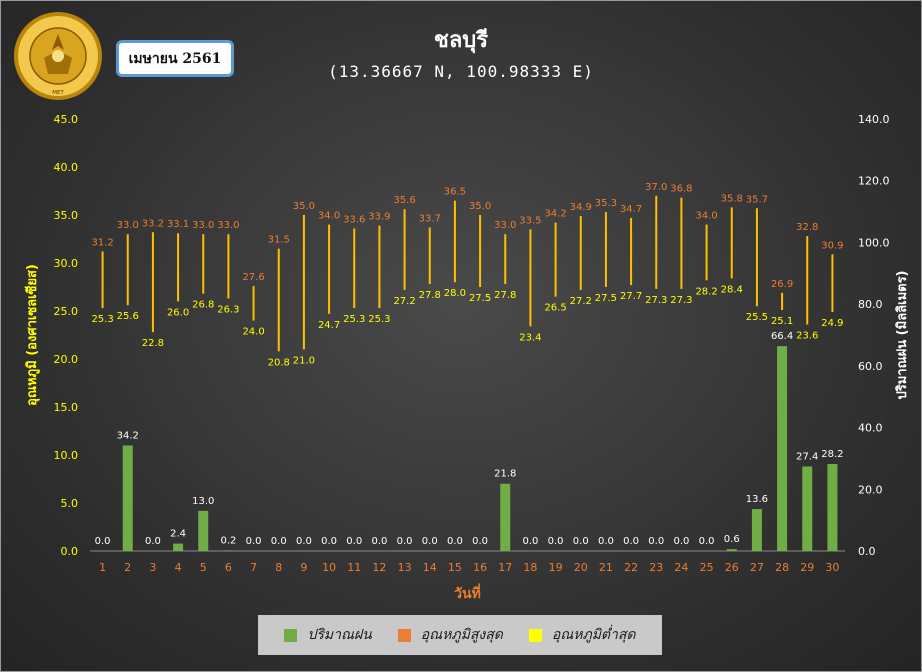  I want to click on rain-value-label: 27.4, so click(807, 456).